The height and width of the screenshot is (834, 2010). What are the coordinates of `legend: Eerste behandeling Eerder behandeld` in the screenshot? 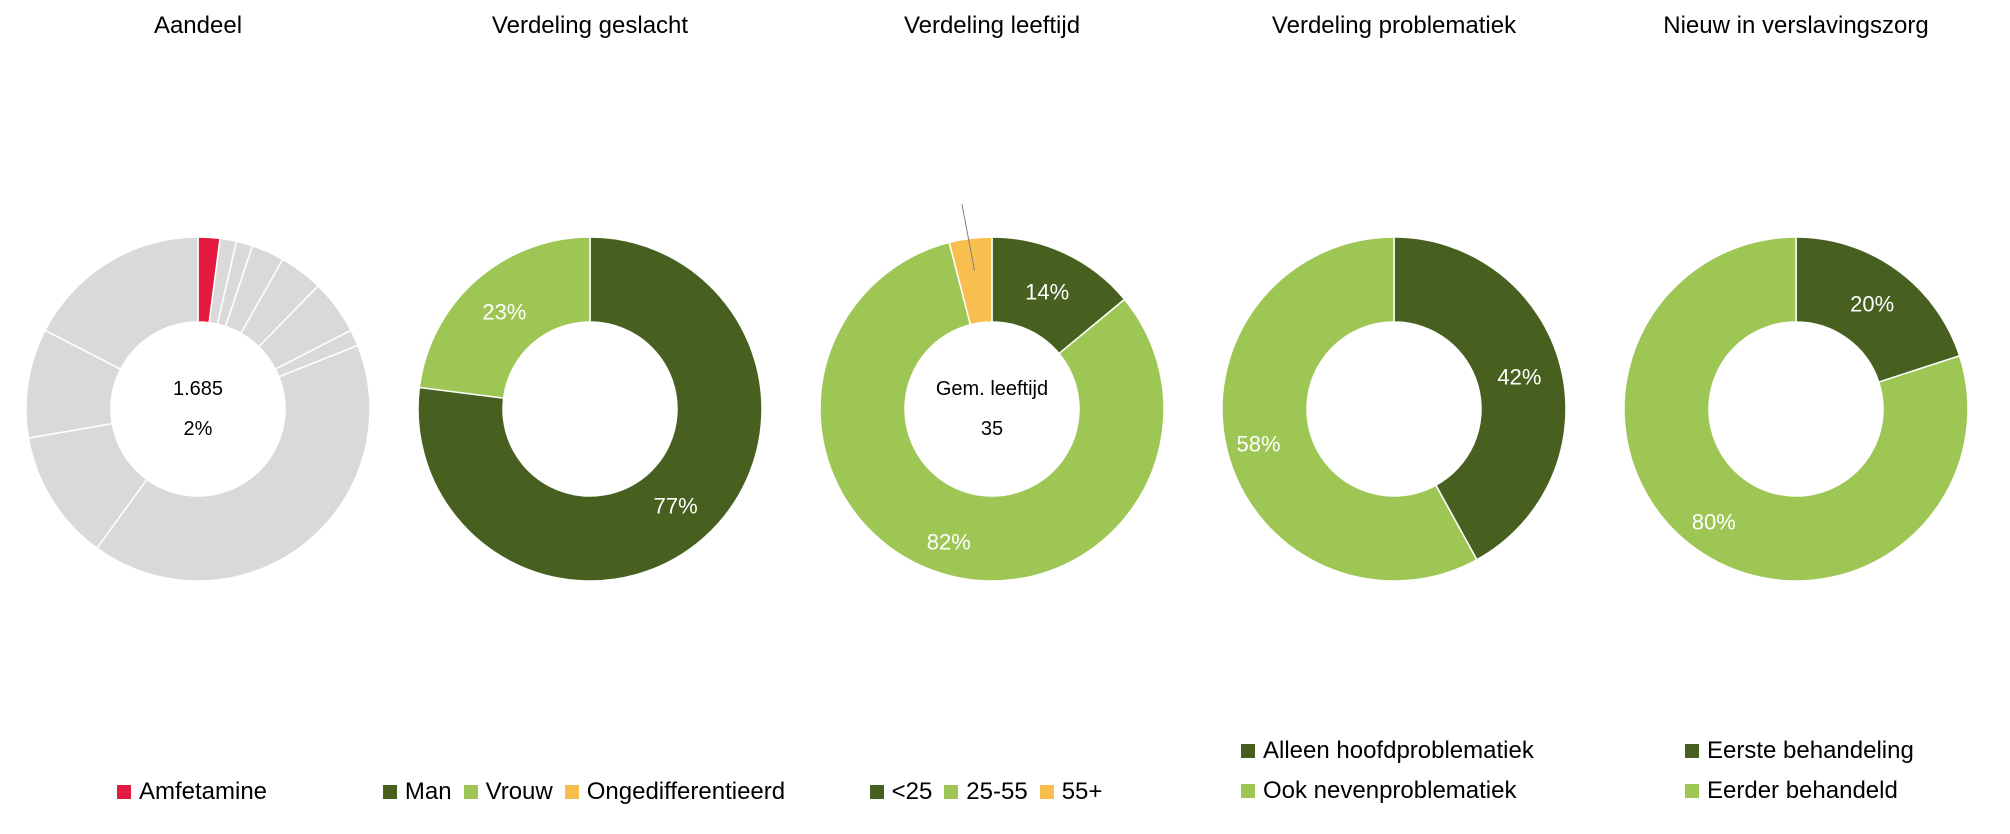 It's located at (1847, 771).